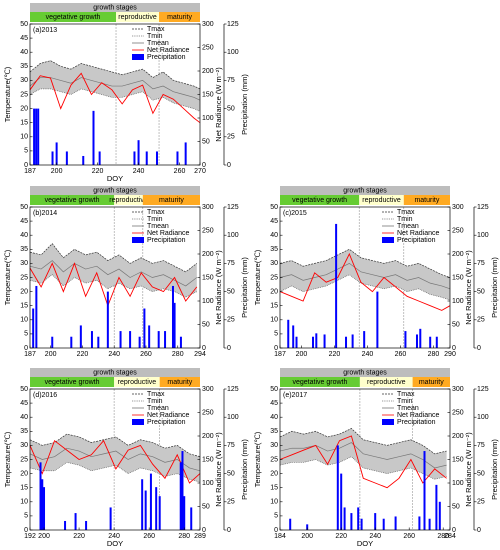 The height and width of the screenshot is (550, 500). Describe the element at coordinates (295, 395) in the screenshot. I see `panel-label: (e)2017` at that location.